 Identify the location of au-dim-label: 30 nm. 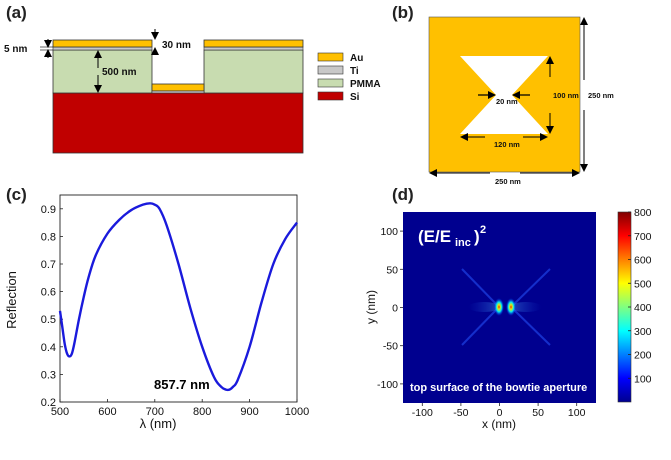
(176, 45).